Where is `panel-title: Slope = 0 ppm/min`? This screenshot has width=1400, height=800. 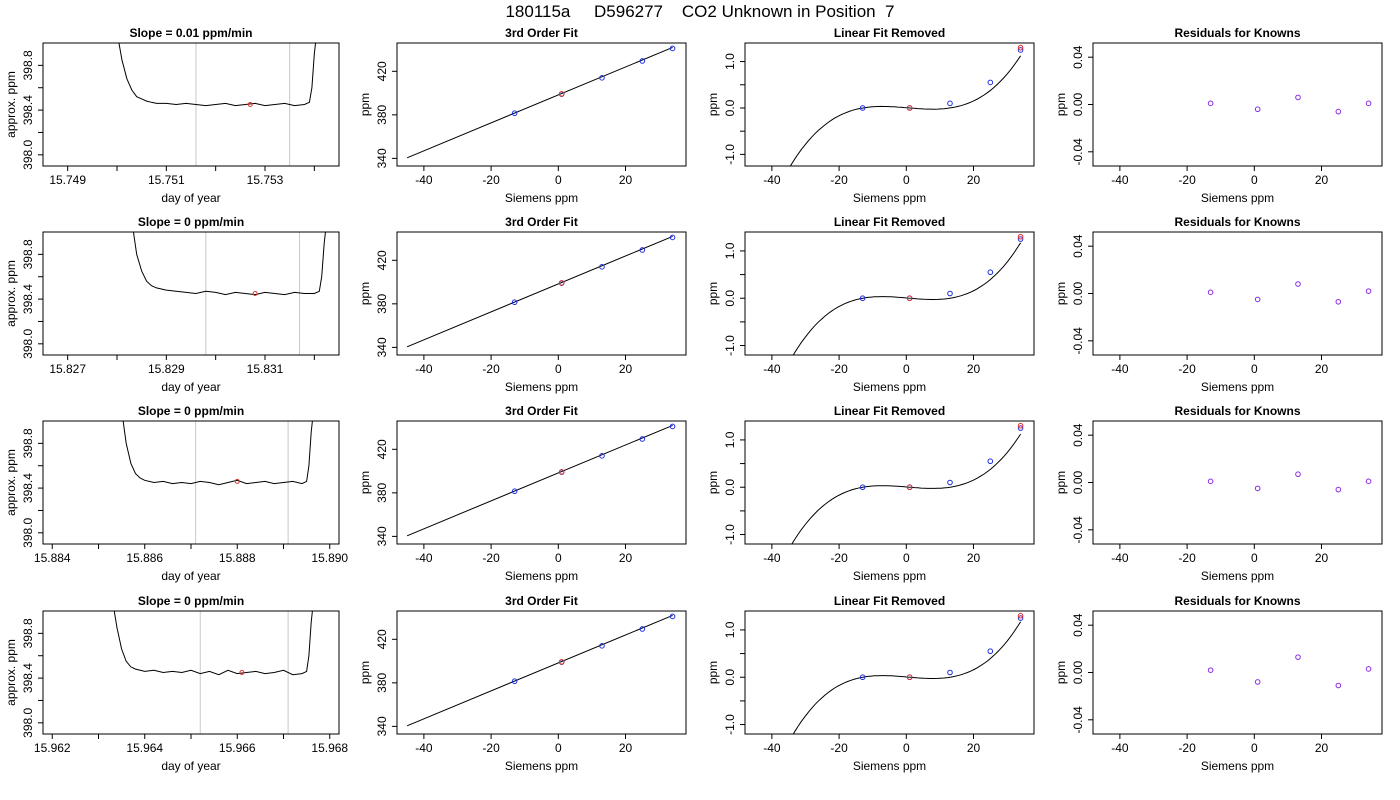
panel-title: Slope = 0 ppm/min is located at coordinates (191, 601).